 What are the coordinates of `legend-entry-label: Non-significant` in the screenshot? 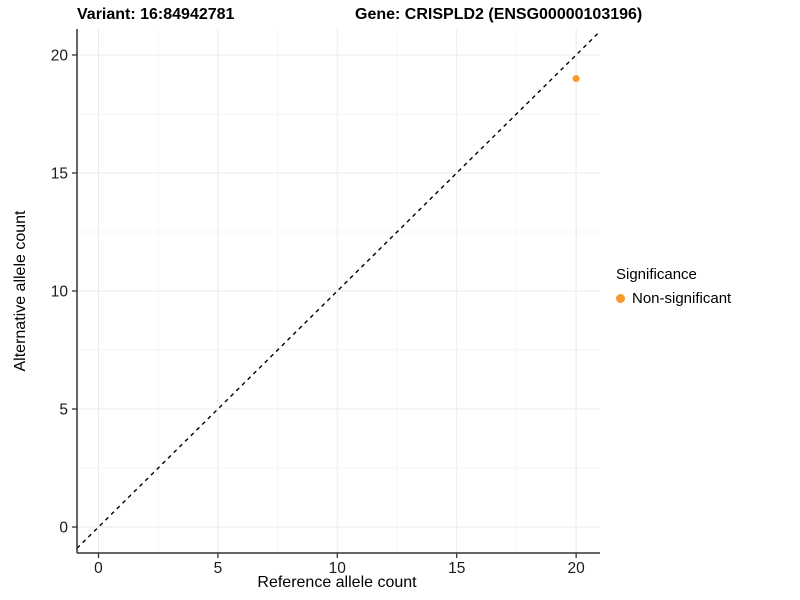 It's located at (682, 298).